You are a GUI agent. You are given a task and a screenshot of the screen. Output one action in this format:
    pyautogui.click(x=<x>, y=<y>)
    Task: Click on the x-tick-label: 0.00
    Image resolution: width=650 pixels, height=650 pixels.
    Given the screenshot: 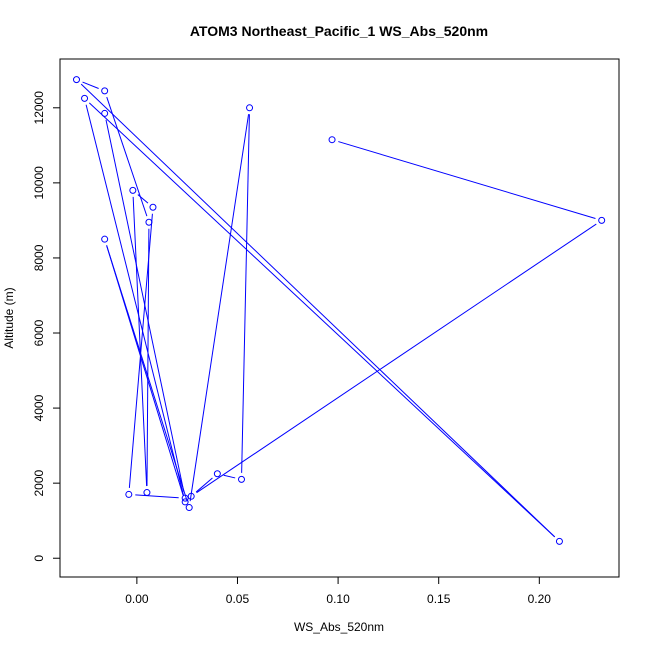 What is the action you would take?
    pyautogui.click(x=137, y=599)
    